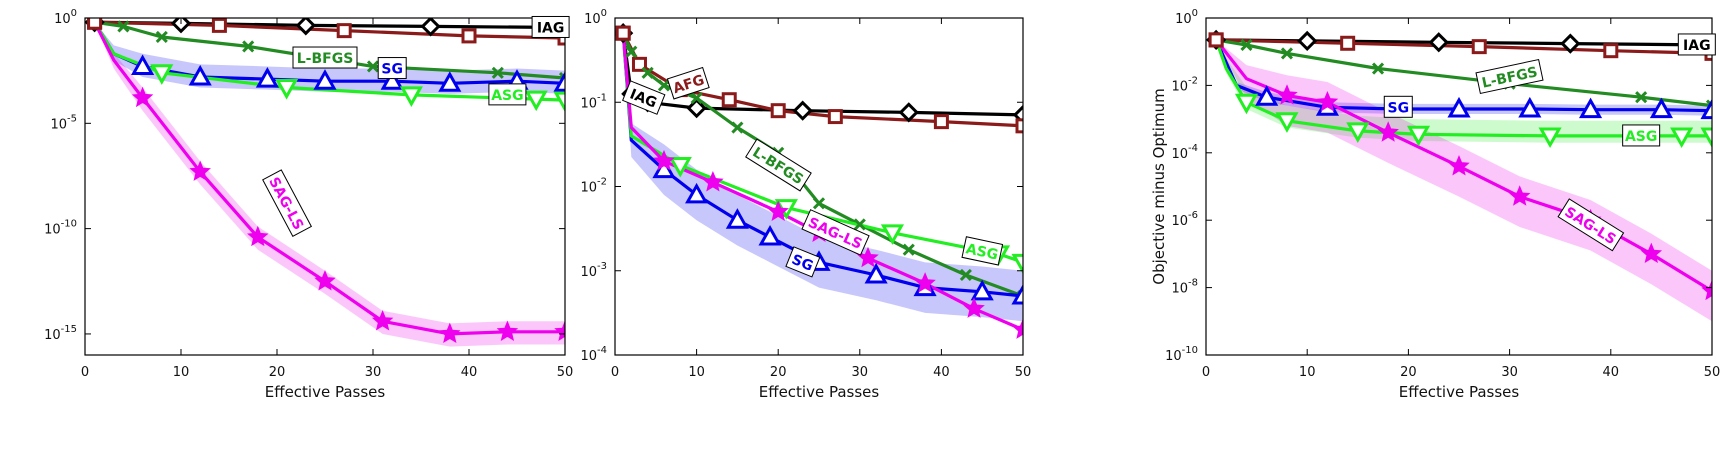  I want to click on series-label-asg: ASG, so click(982, 251).